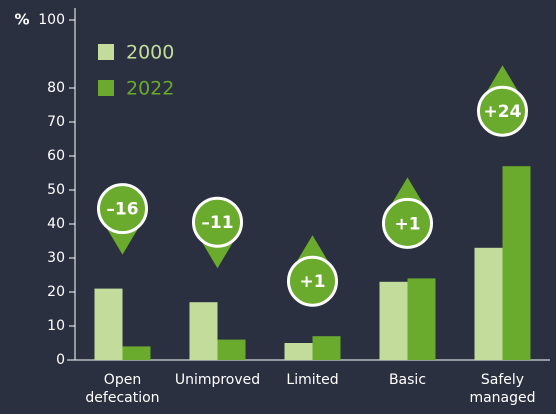 This screenshot has width=556, height=414. I want to click on x-tick-word: defecation, so click(122, 398).